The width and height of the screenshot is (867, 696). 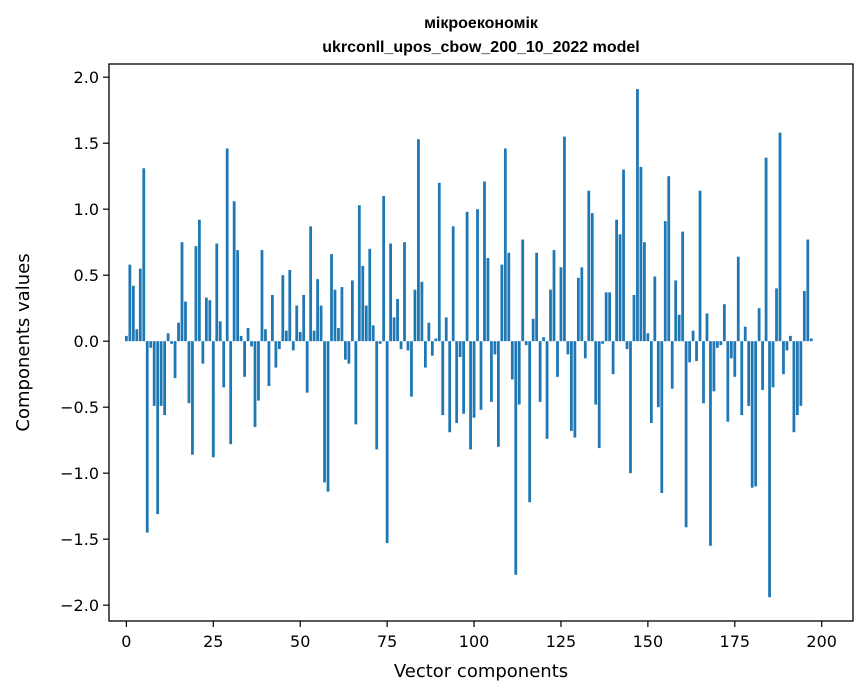 What do you see at coordinates (480, 47) in the screenshot?
I see `chart-title-line-2: ukrconll_upos_cbow_200_10_2022 model` at bounding box center [480, 47].